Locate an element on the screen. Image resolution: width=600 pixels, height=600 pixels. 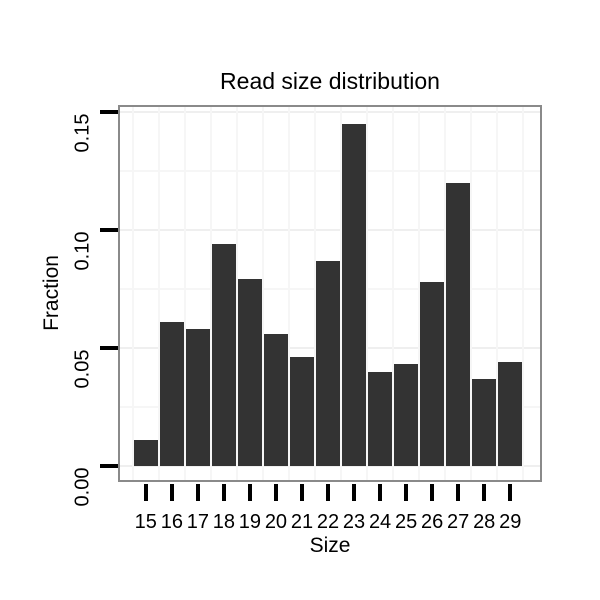
y-tick-label-0.00: 0.00 is located at coordinates (82, 487).